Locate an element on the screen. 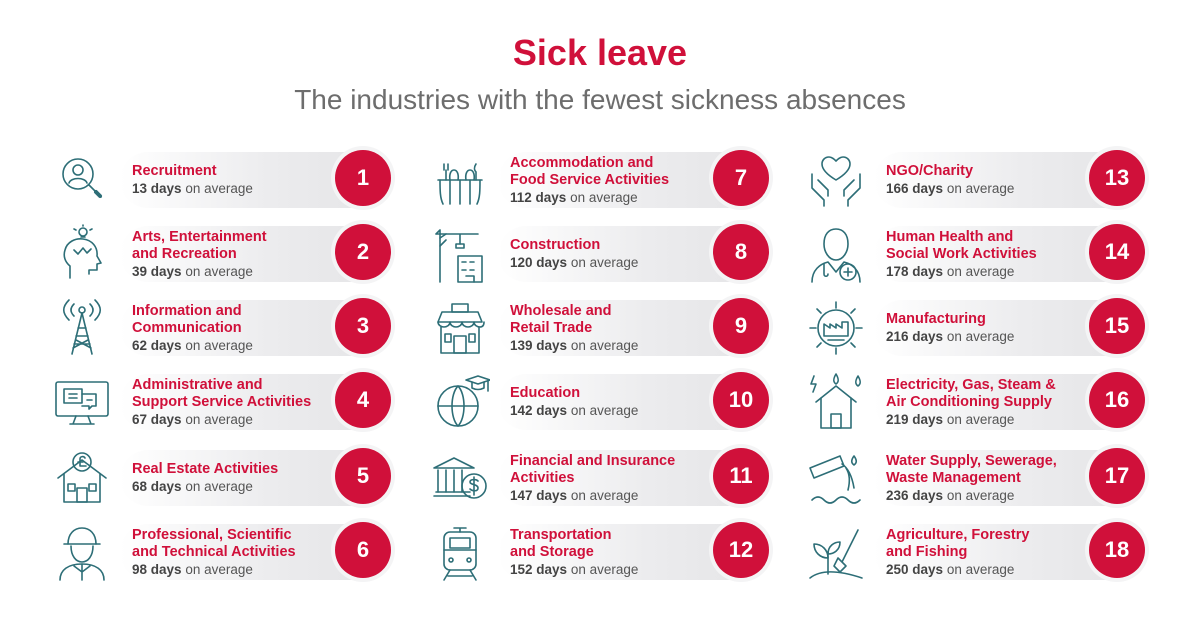 The image size is (1200, 628). industry-card: NGO/Charity 166 days on average 13 is located at coordinates (976, 180).